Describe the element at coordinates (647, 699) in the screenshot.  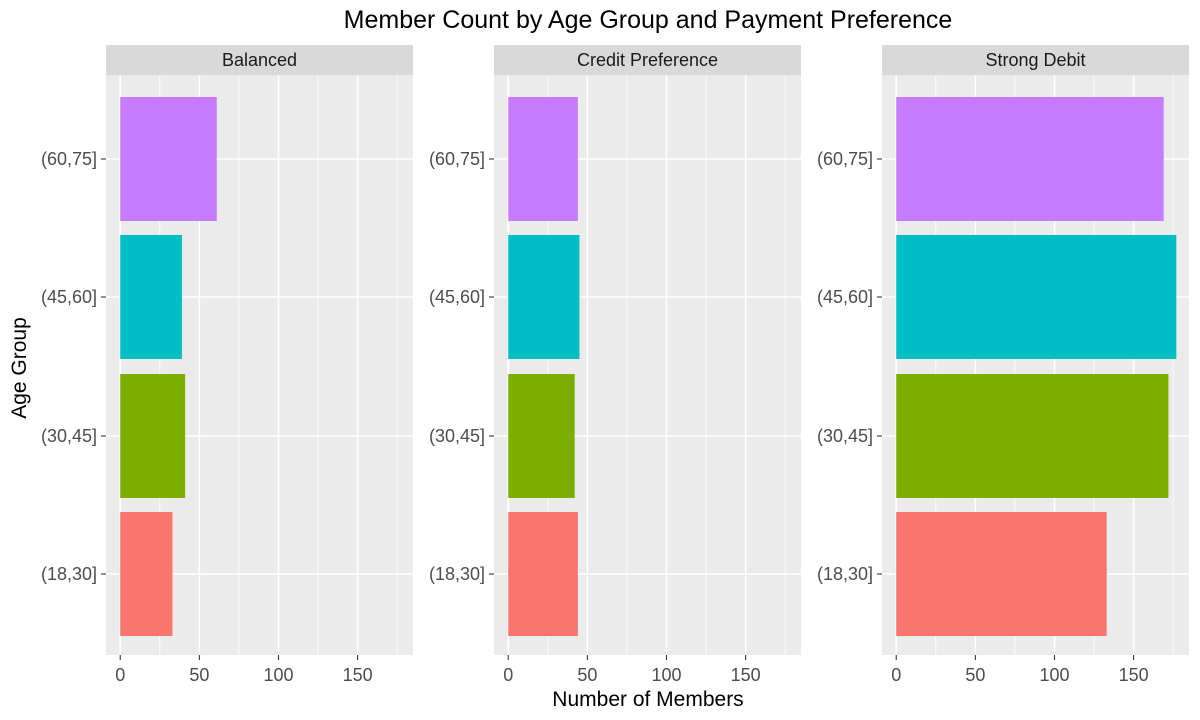
I see `x-axis-title: Number of Members` at that location.